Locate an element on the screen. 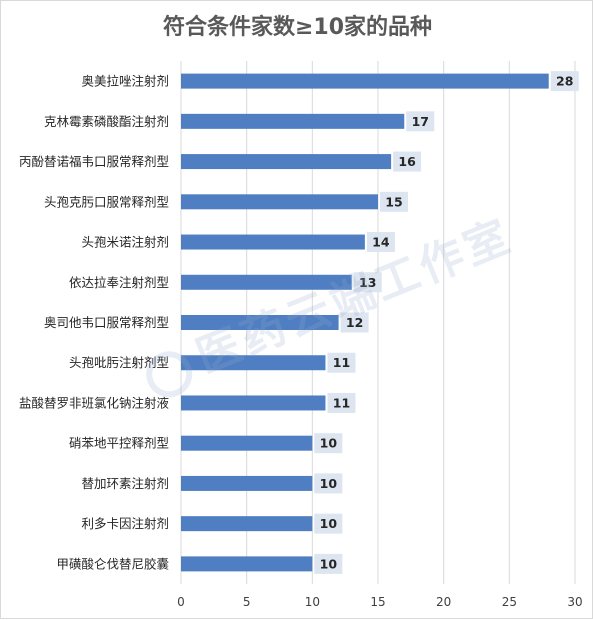 The height and width of the screenshot is (620, 593). category-label: 克林霉素磷酸酯注射剂 is located at coordinates (106, 121).